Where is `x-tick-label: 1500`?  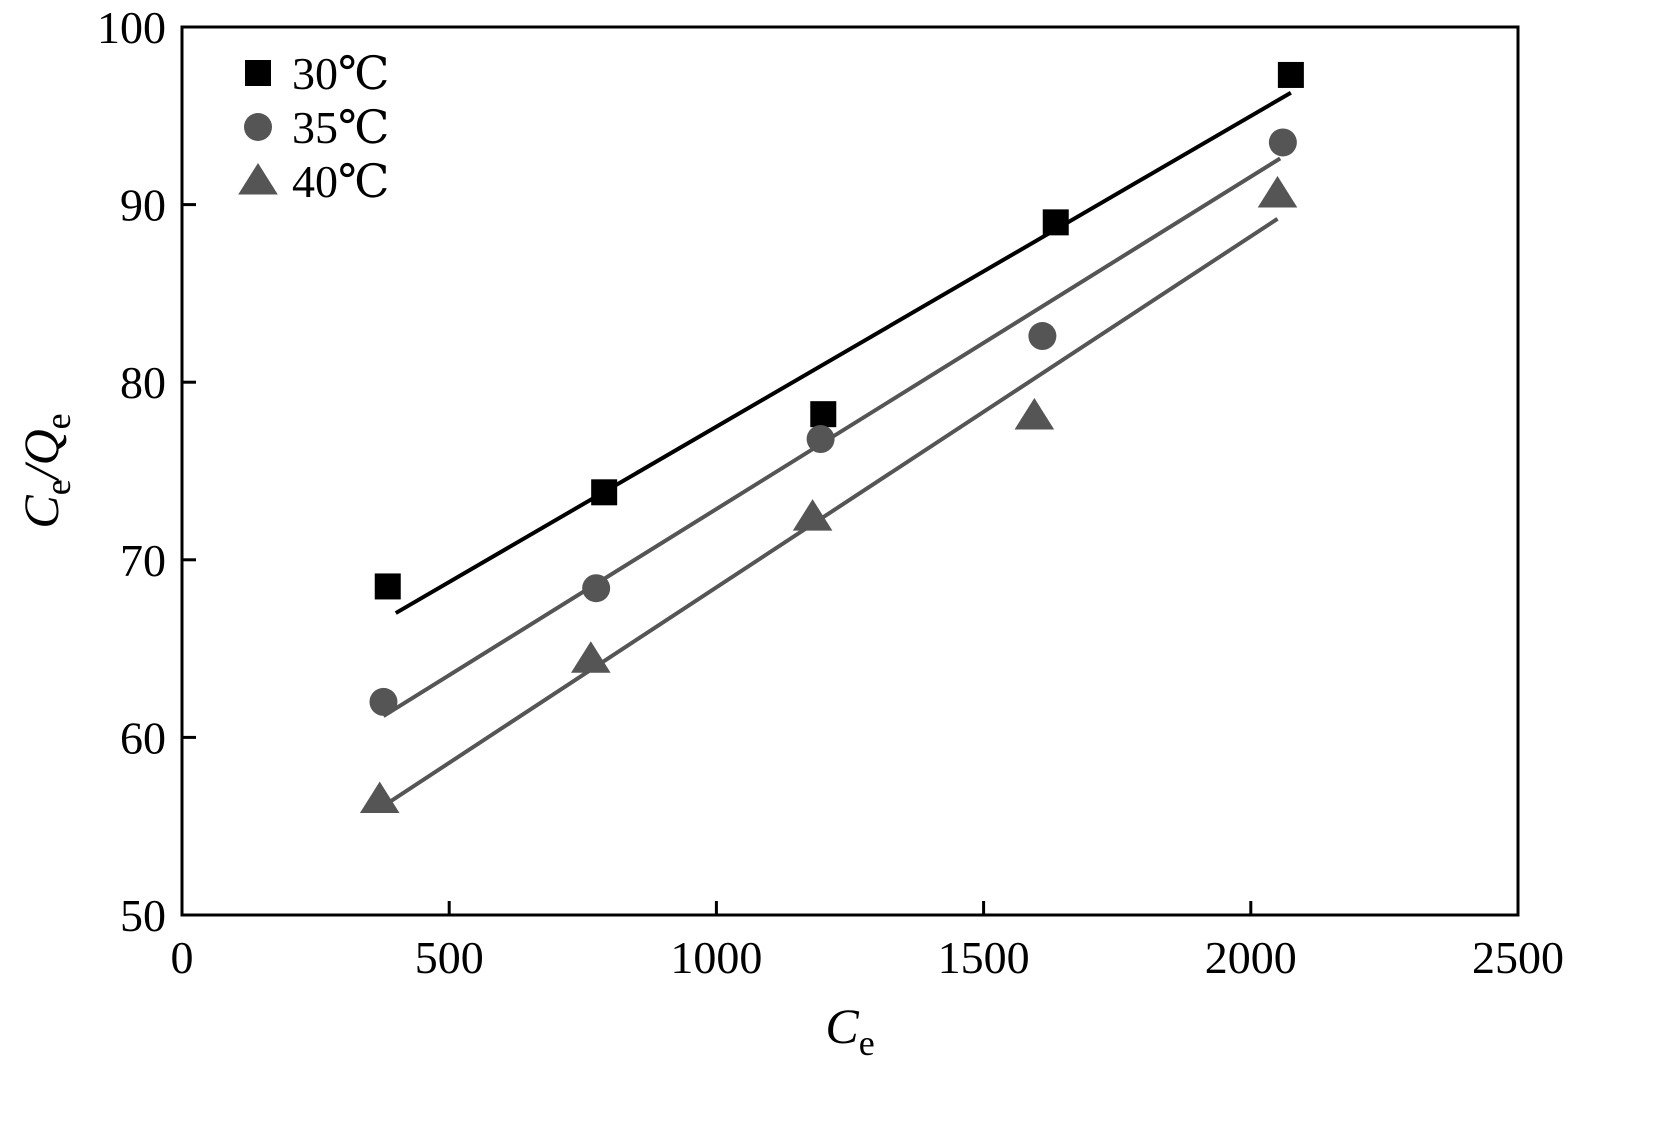 x-tick-label: 1500 is located at coordinates (984, 957).